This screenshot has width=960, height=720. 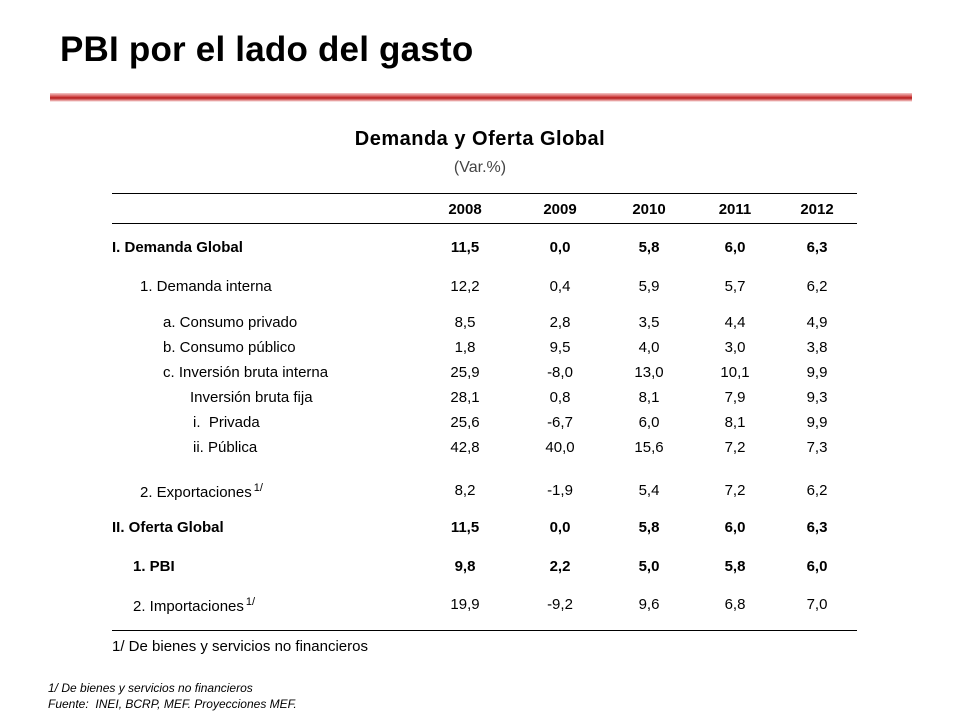 I want to click on value-cell: 6,8, so click(x=735, y=604).